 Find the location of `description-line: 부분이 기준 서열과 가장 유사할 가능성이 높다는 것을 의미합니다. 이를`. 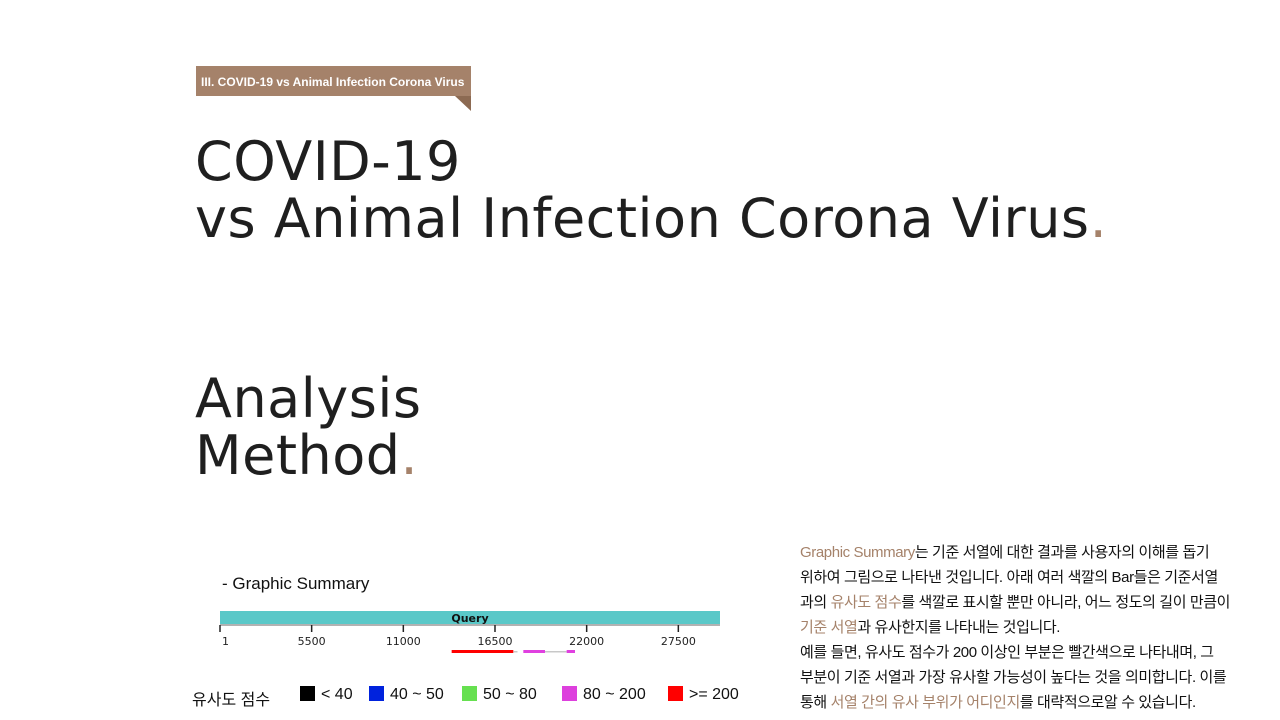

description-line: 부분이 기준 서열과 가장 유사할 가능성이 높다는 것을 의미합니다. 이를 is located at coordinates (1013, 677).